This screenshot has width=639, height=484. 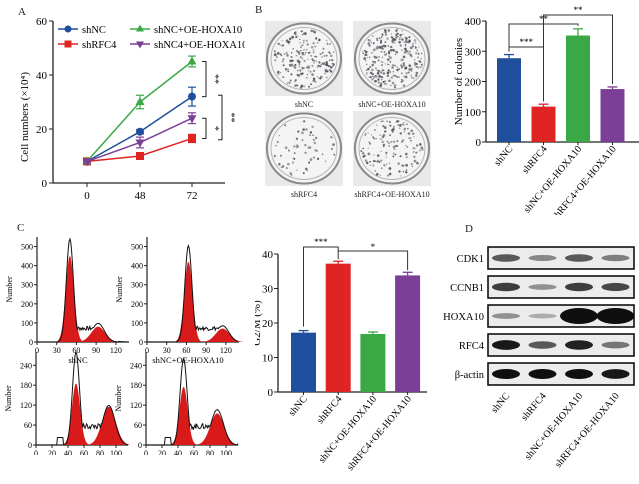 What do you see at coordinates (140, 131) in the screenshot?
I see `marker-circle` at bounding box center [140, 131].